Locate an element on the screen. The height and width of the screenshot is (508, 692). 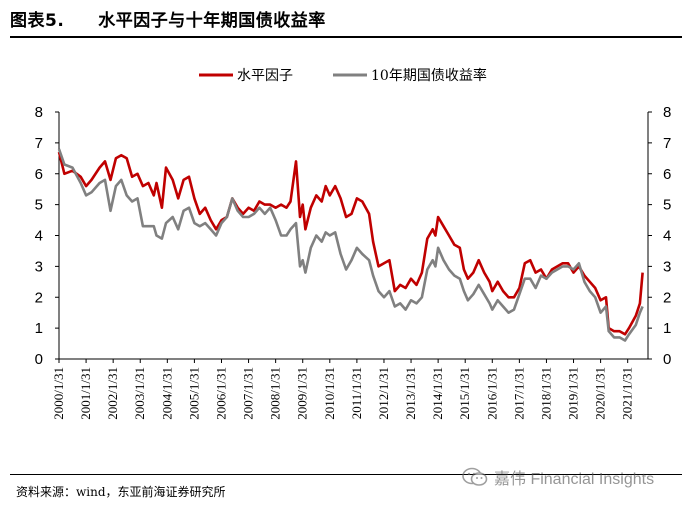
x-tick-label: 2015/1/31 is located at coordinates (464, 393).